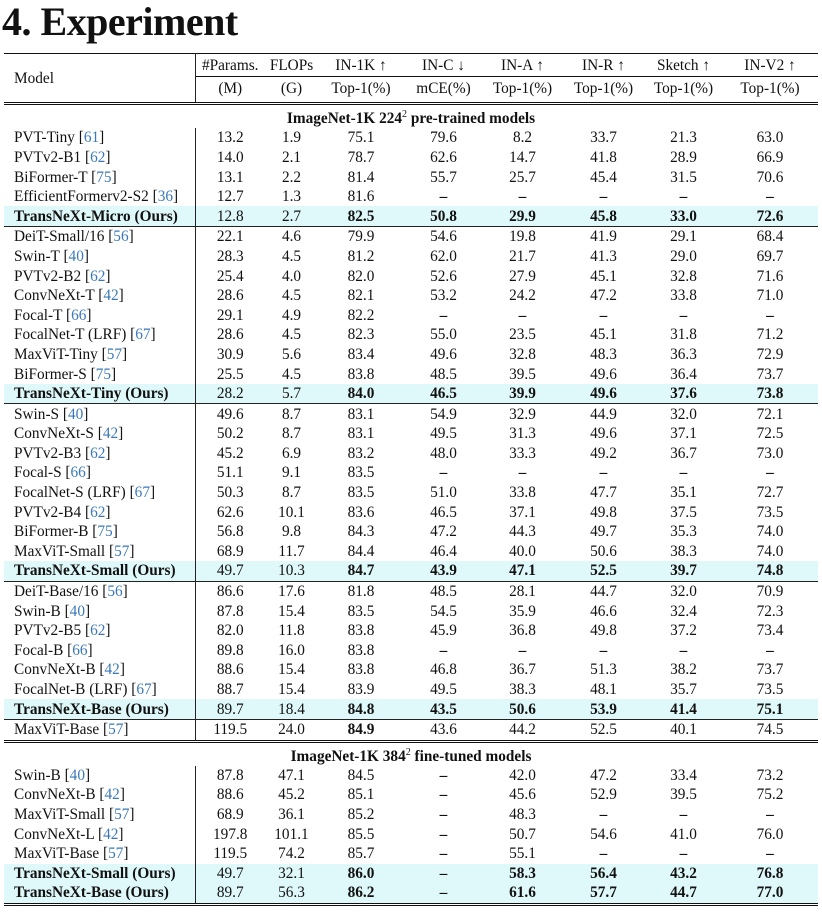  I want to click on model-name: TransNeXt-Tiny (Ours), so click(91, 394).